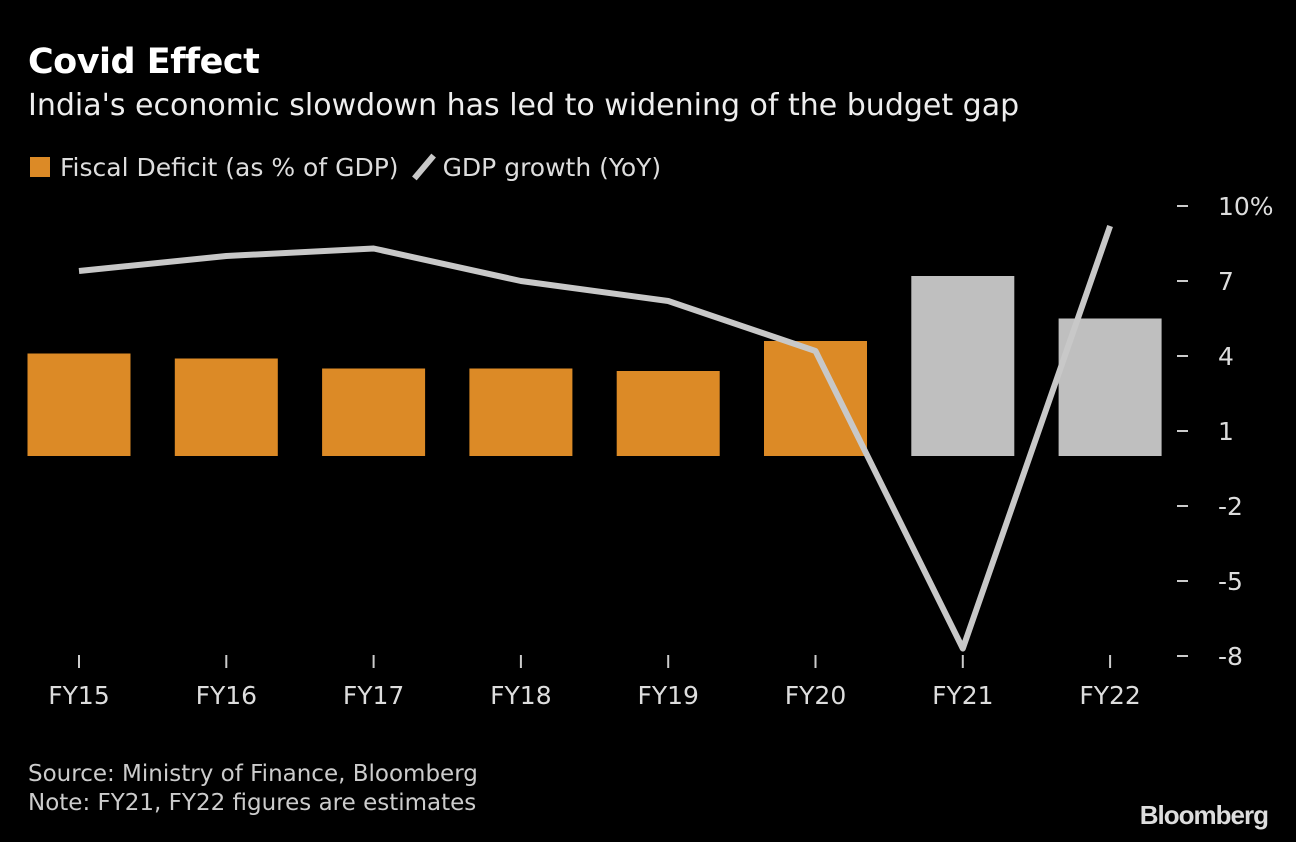  What do you see at coordinates (1246, 206) in the screenshot?
I see `y-tick-label: 10%` at bounding box center [1246, 206].